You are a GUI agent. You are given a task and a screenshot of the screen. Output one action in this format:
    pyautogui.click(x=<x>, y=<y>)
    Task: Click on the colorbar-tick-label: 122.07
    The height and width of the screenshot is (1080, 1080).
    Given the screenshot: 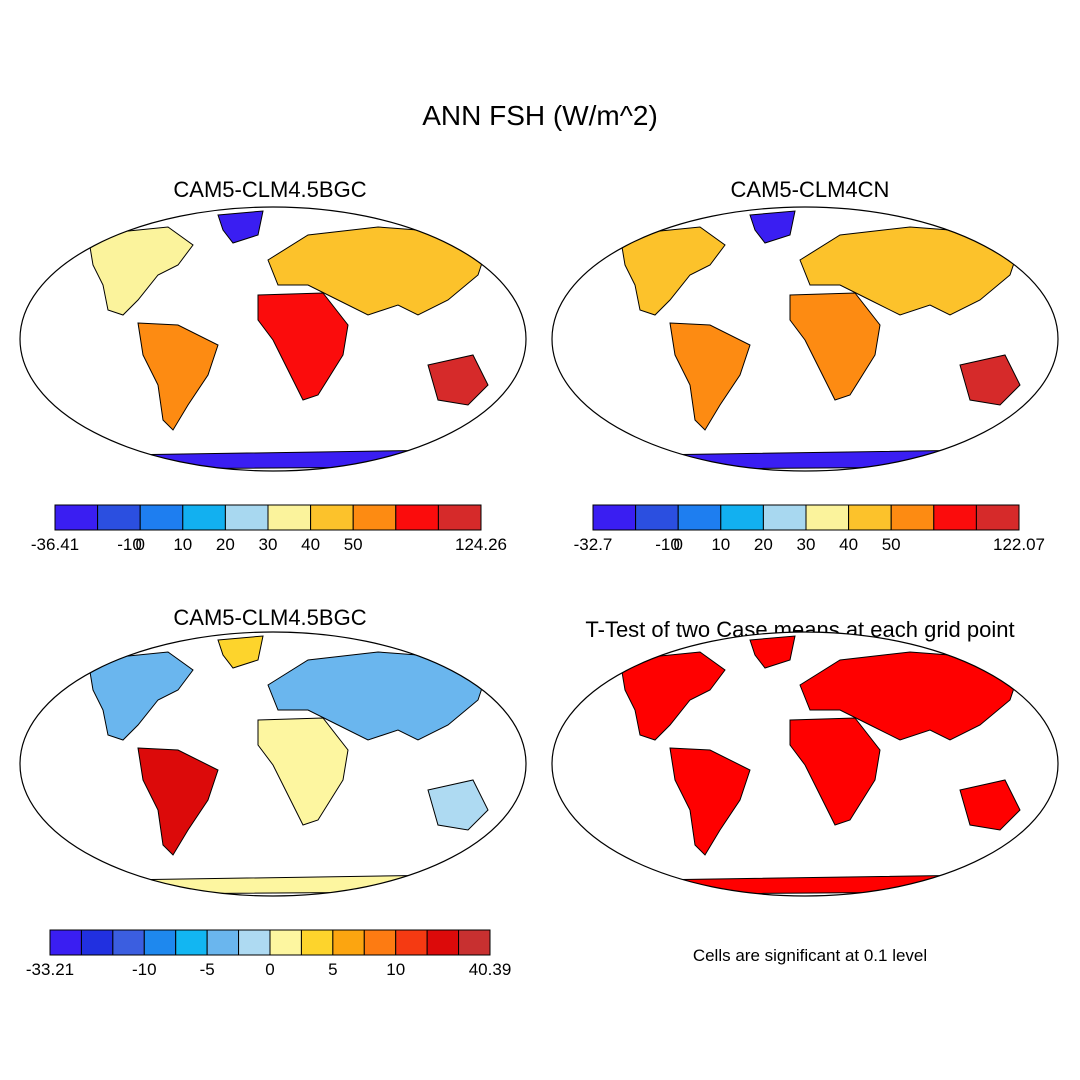 What is the action you would take?
    pyautogui.click(x=1019, y=544)
    